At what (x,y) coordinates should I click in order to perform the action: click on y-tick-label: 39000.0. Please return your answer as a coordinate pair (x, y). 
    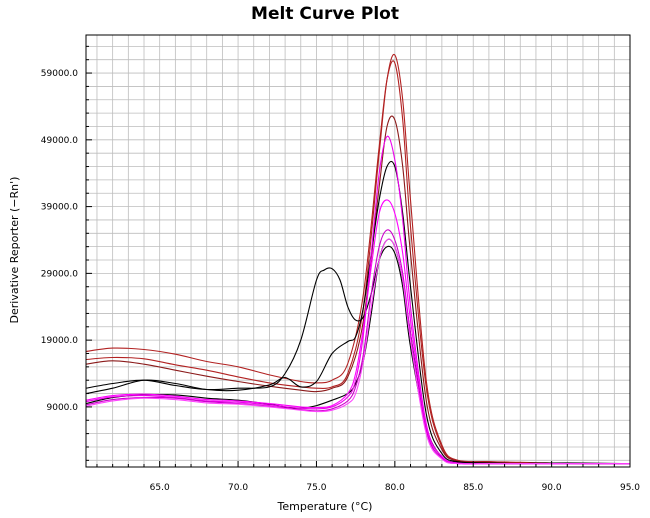
    Looking at the image, I should click on (59, 208).